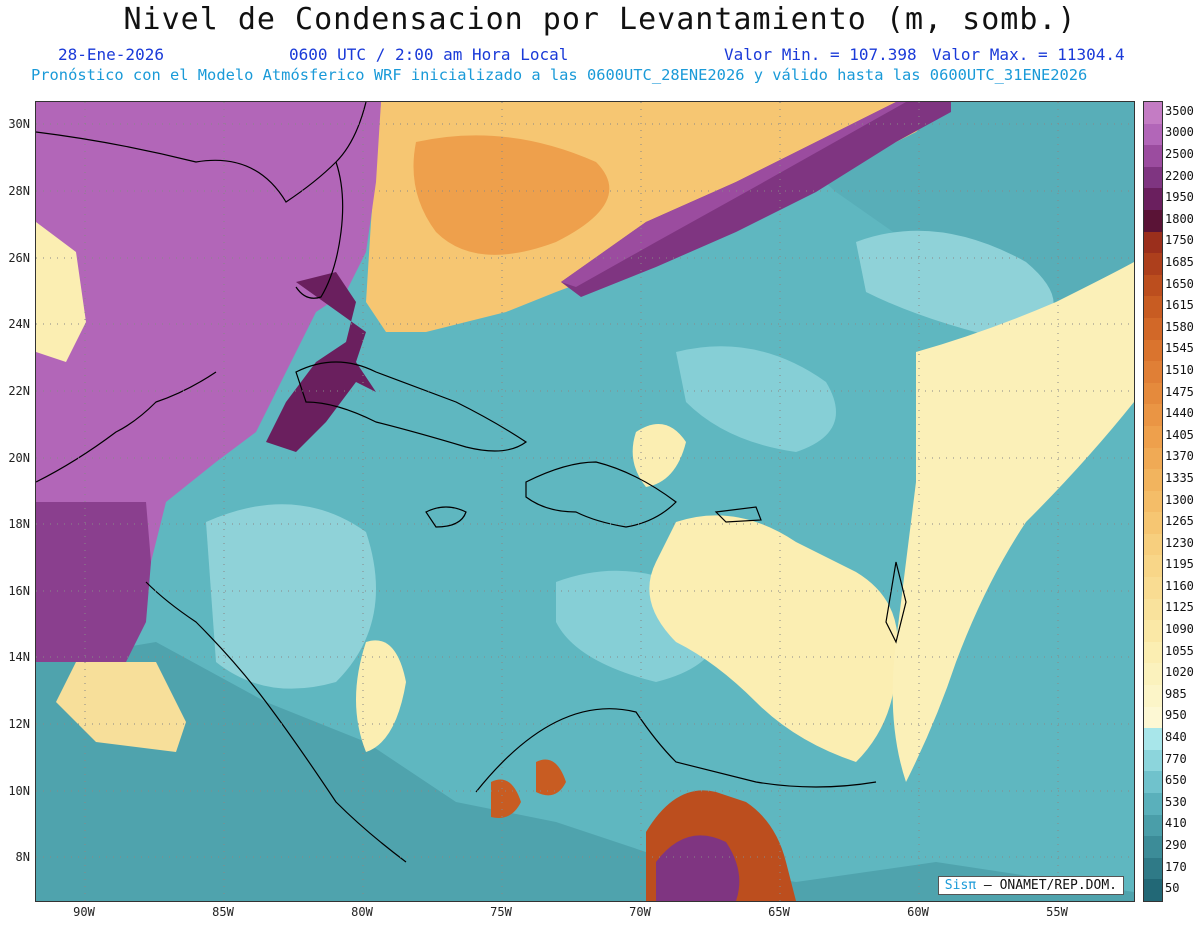 The width and height of the screenshot is (1200, 927). I want to click on legend-label: 1685, so click(1179, 261).